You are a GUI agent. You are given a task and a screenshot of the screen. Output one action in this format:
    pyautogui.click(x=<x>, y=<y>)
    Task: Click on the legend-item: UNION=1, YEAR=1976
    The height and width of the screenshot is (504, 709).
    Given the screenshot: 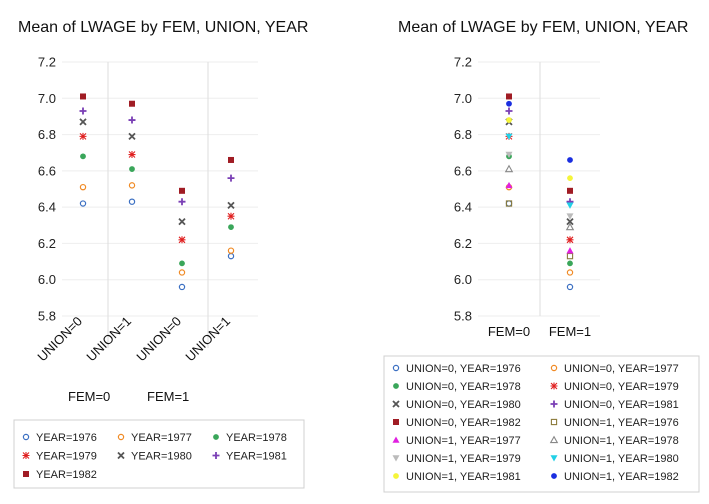 What is the action you would take?
    pyautogui.click(x=614, y=423)
    